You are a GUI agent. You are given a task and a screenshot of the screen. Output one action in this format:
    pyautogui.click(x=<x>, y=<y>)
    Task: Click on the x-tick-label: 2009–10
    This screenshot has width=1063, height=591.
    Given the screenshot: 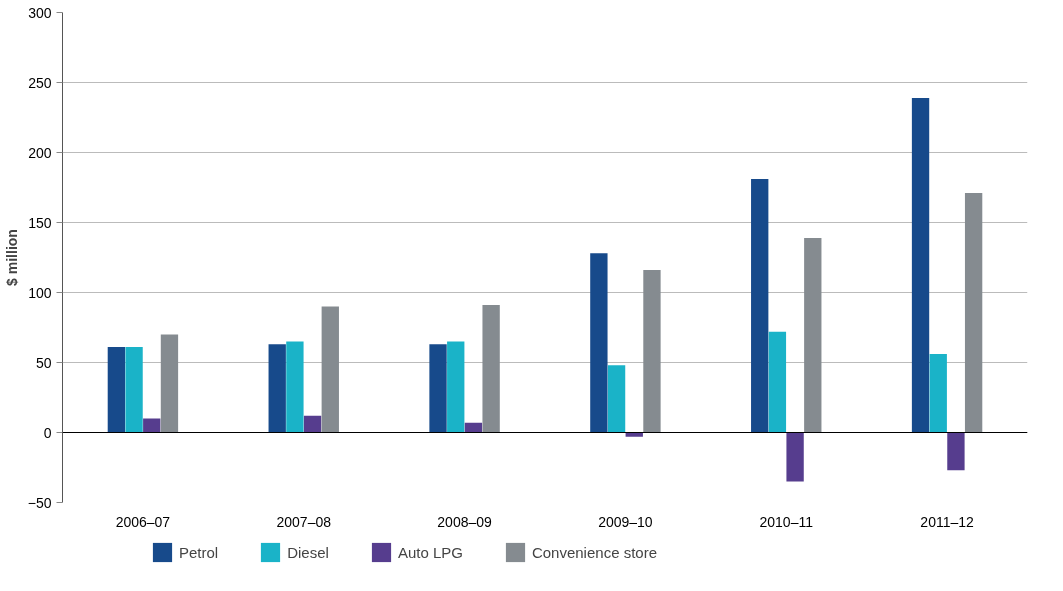 What is the action you would take?
    pyautogui.click(x=625, y=521)
    